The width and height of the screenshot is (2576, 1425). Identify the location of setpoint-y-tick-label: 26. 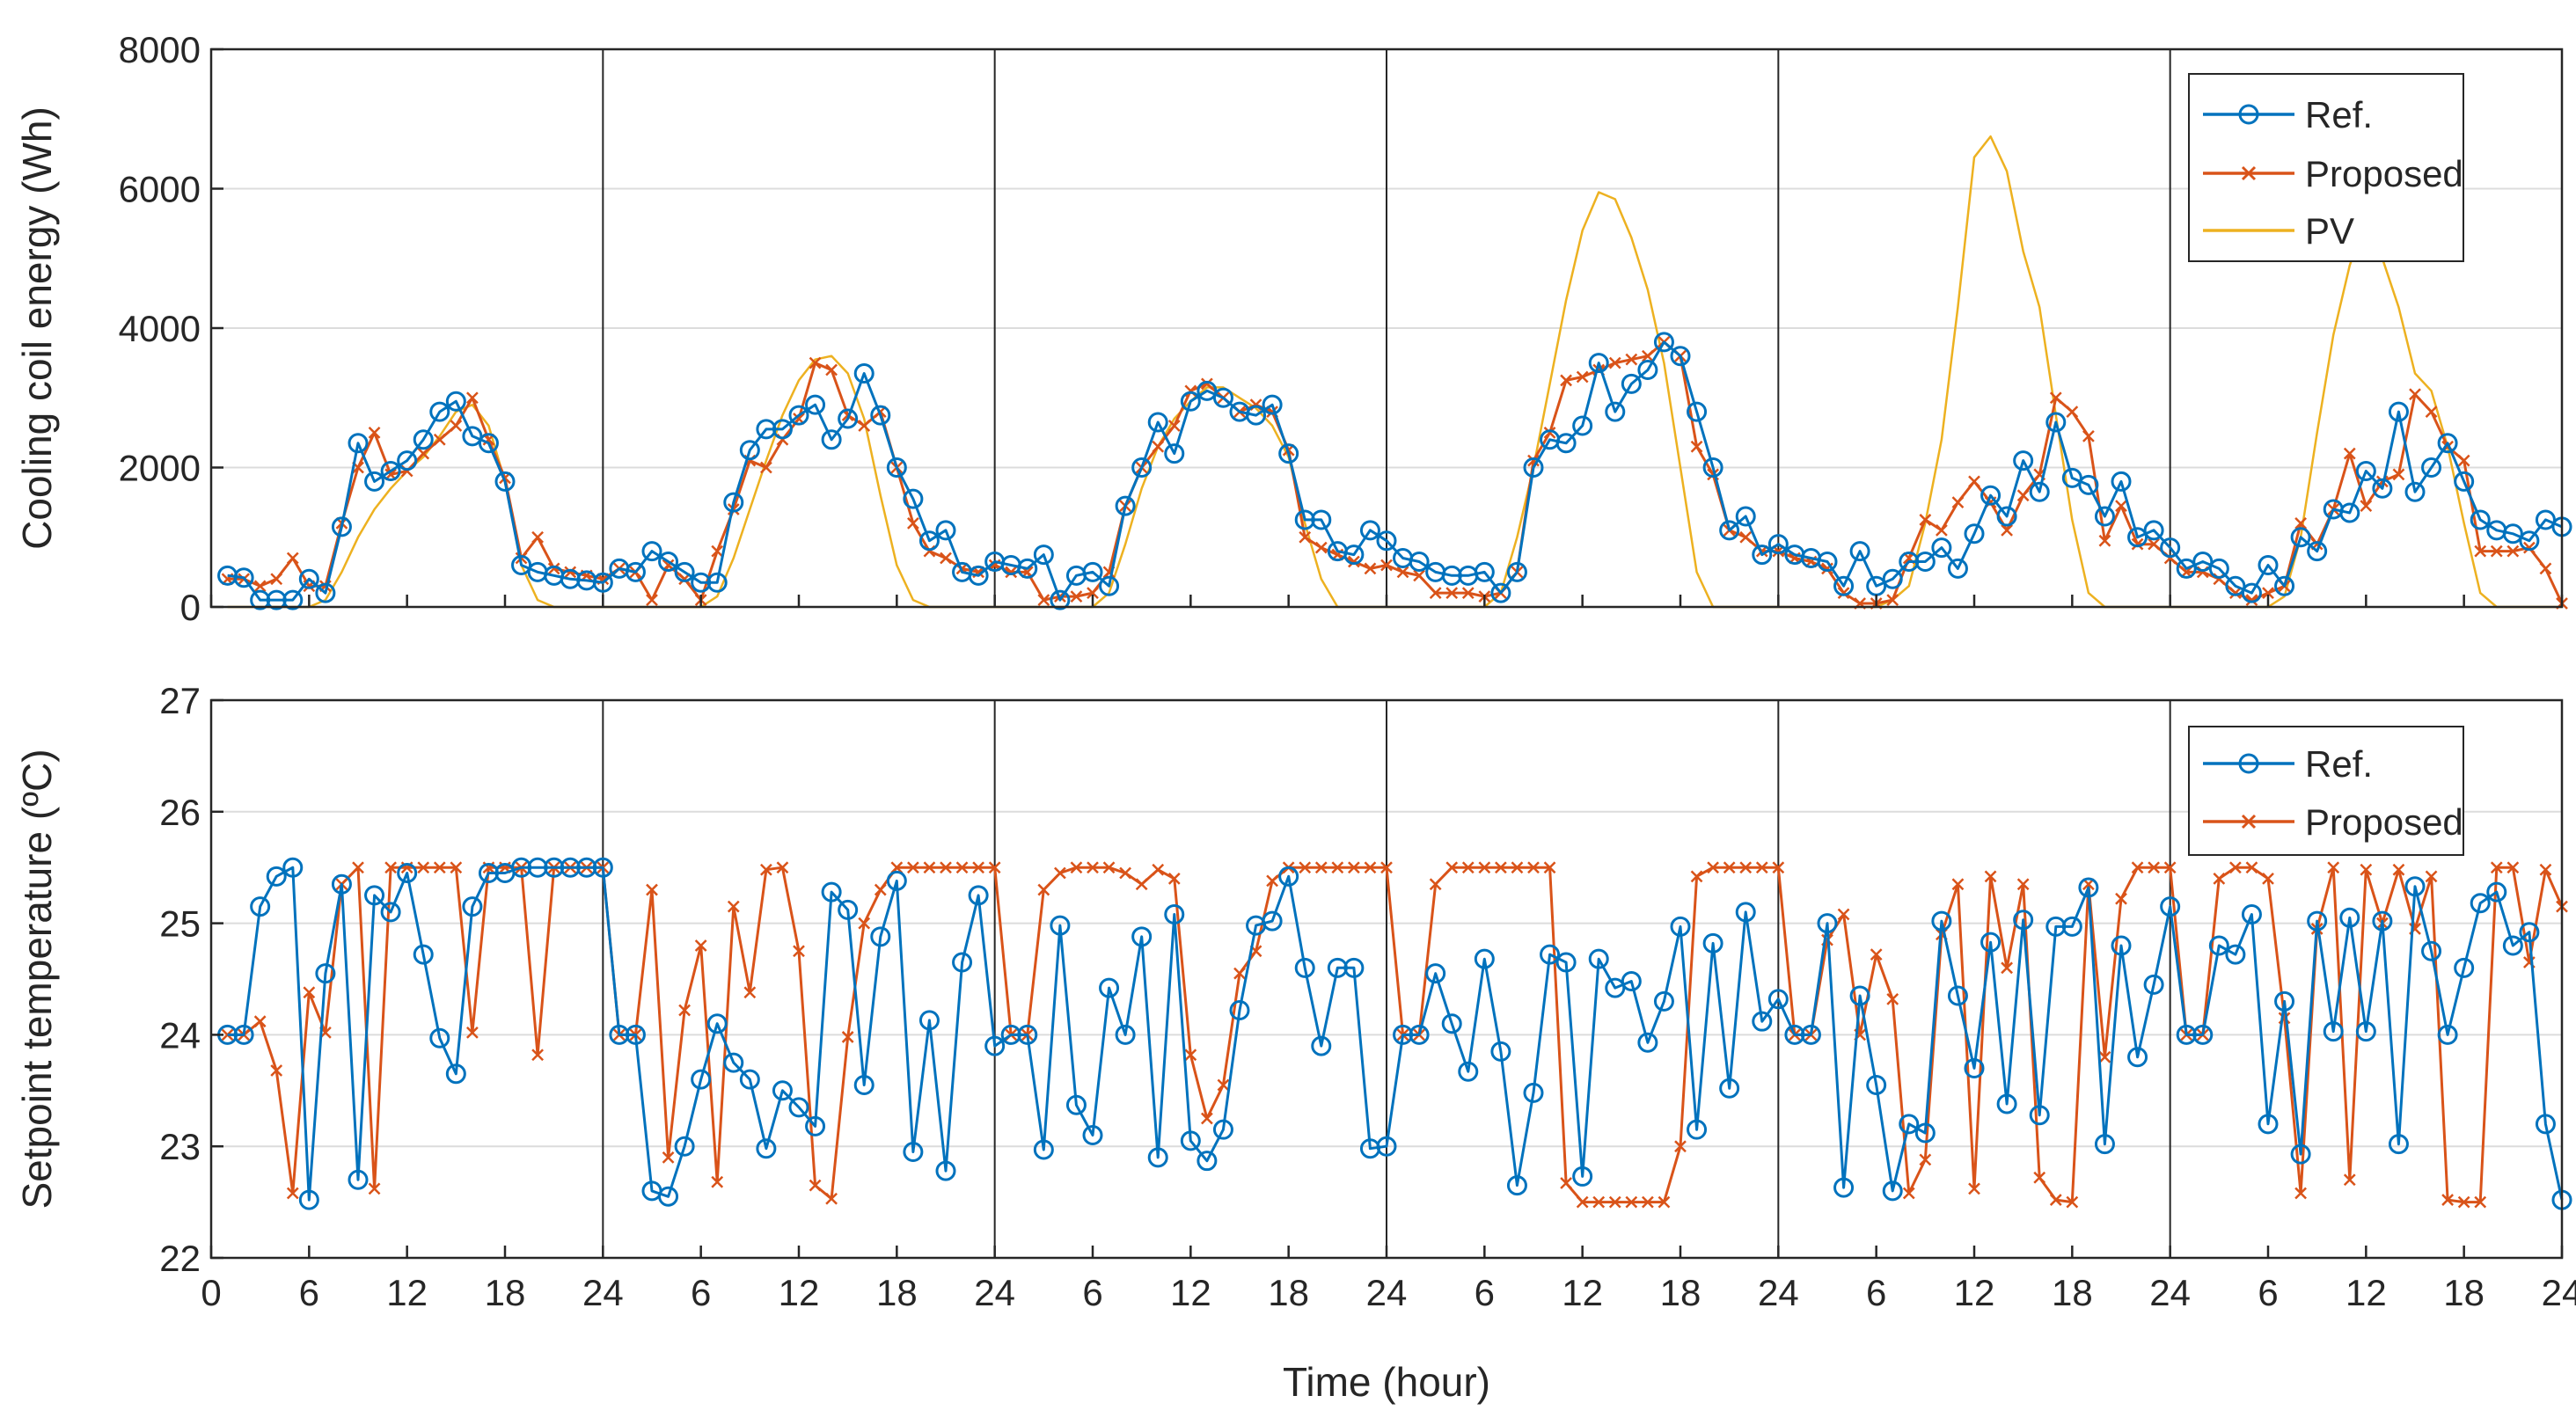
(180, 812).